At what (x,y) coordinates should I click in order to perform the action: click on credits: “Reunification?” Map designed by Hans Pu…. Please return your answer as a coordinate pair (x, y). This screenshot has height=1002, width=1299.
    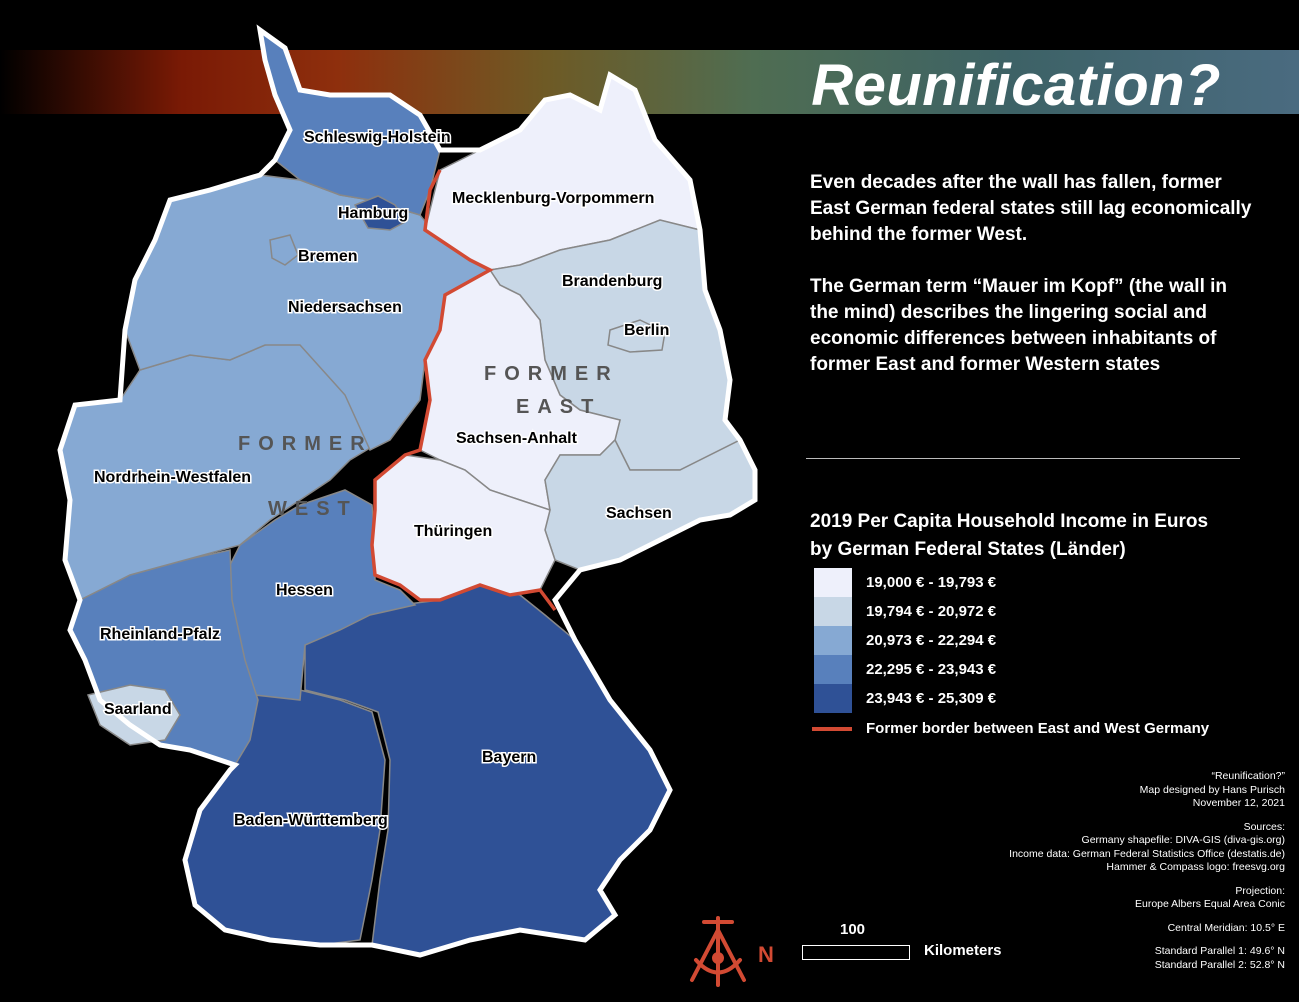
    Looking at the image, I should click on (1115, 876).